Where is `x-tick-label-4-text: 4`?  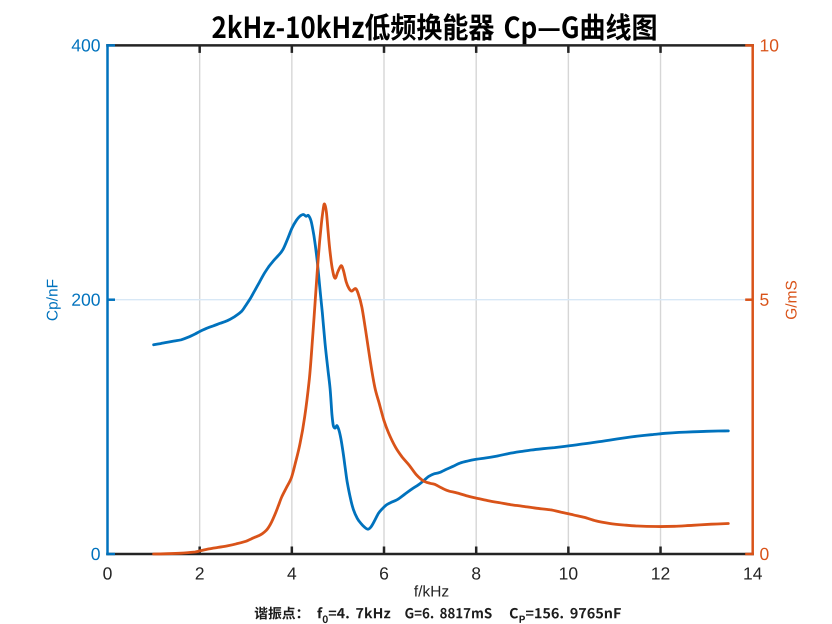 x-tick-label-4-text: 4 is located at coordinates (292, 574).